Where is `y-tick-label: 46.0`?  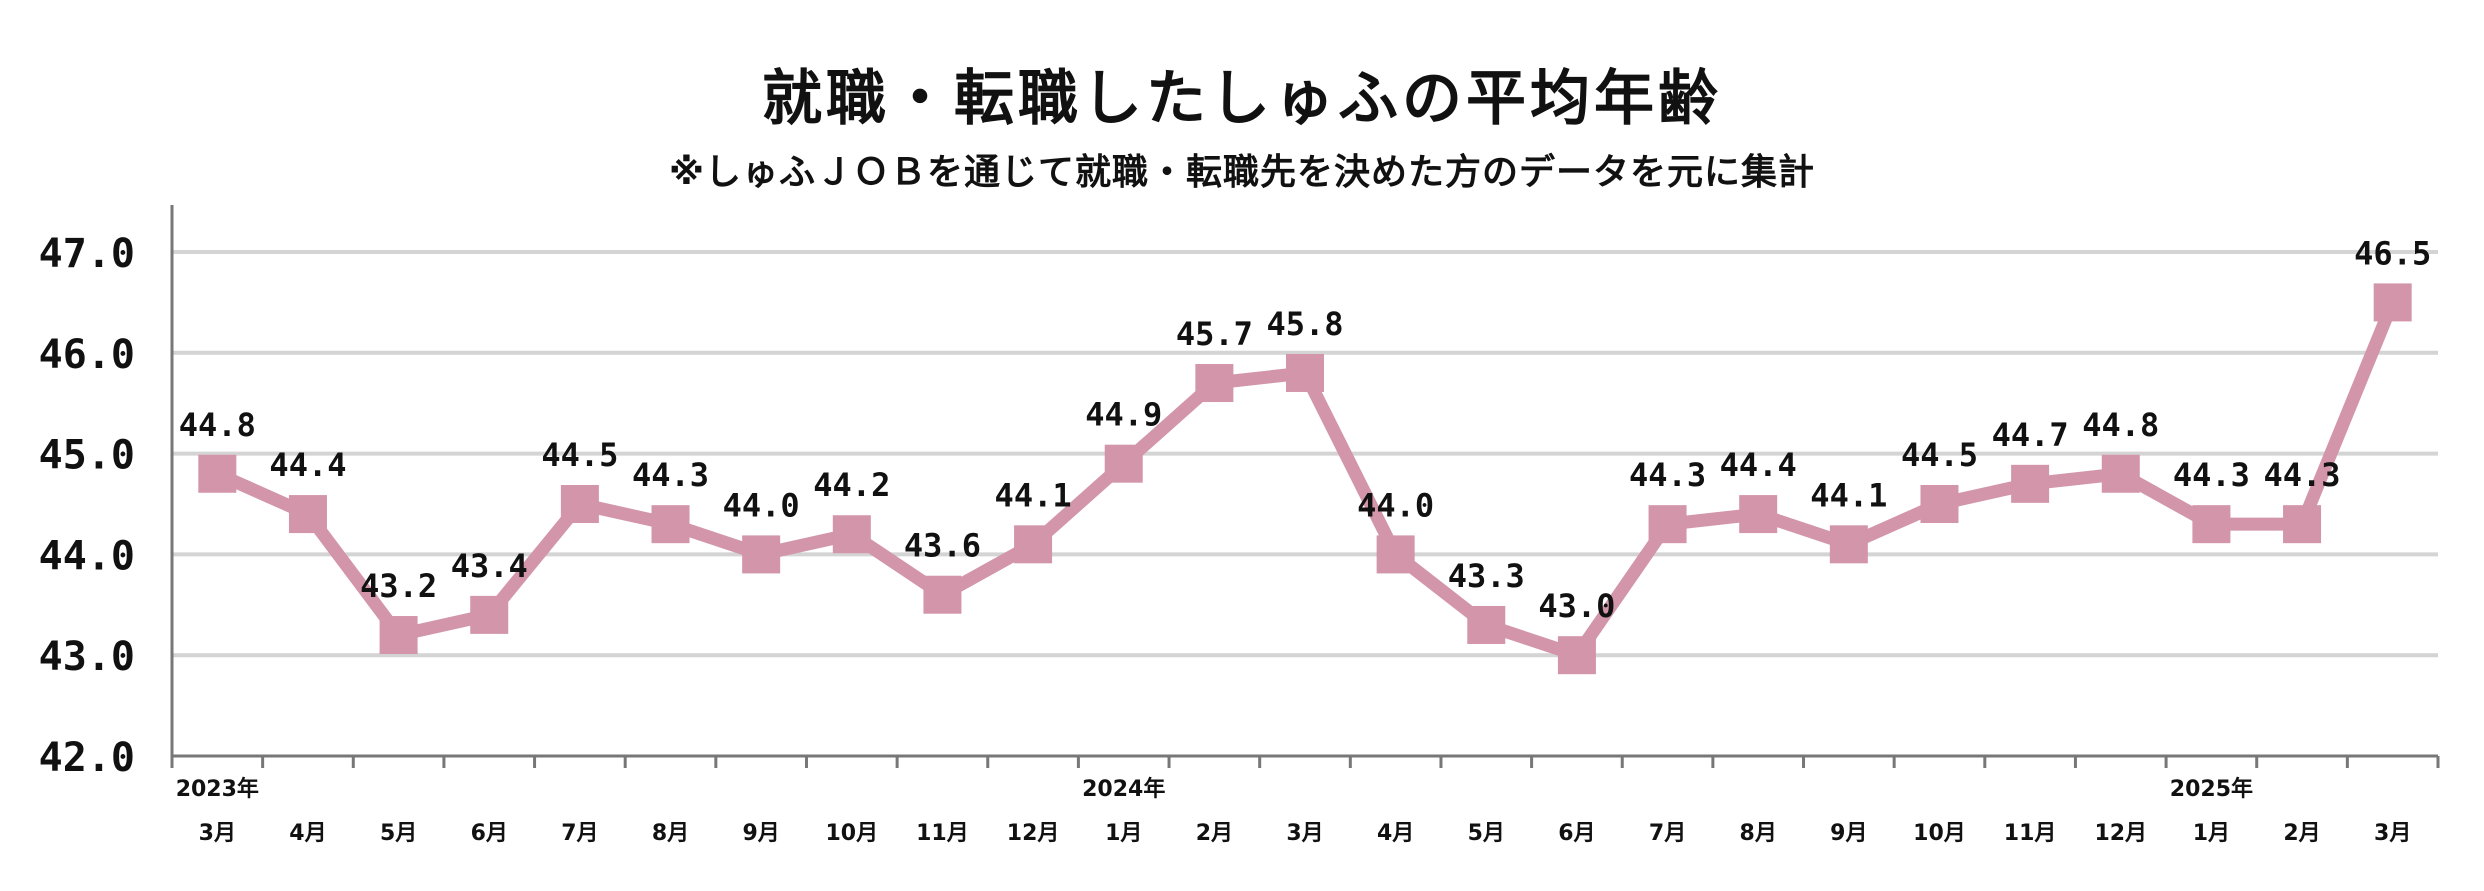 y-tick-label: 46.0 is located at coordinates (87, 355).